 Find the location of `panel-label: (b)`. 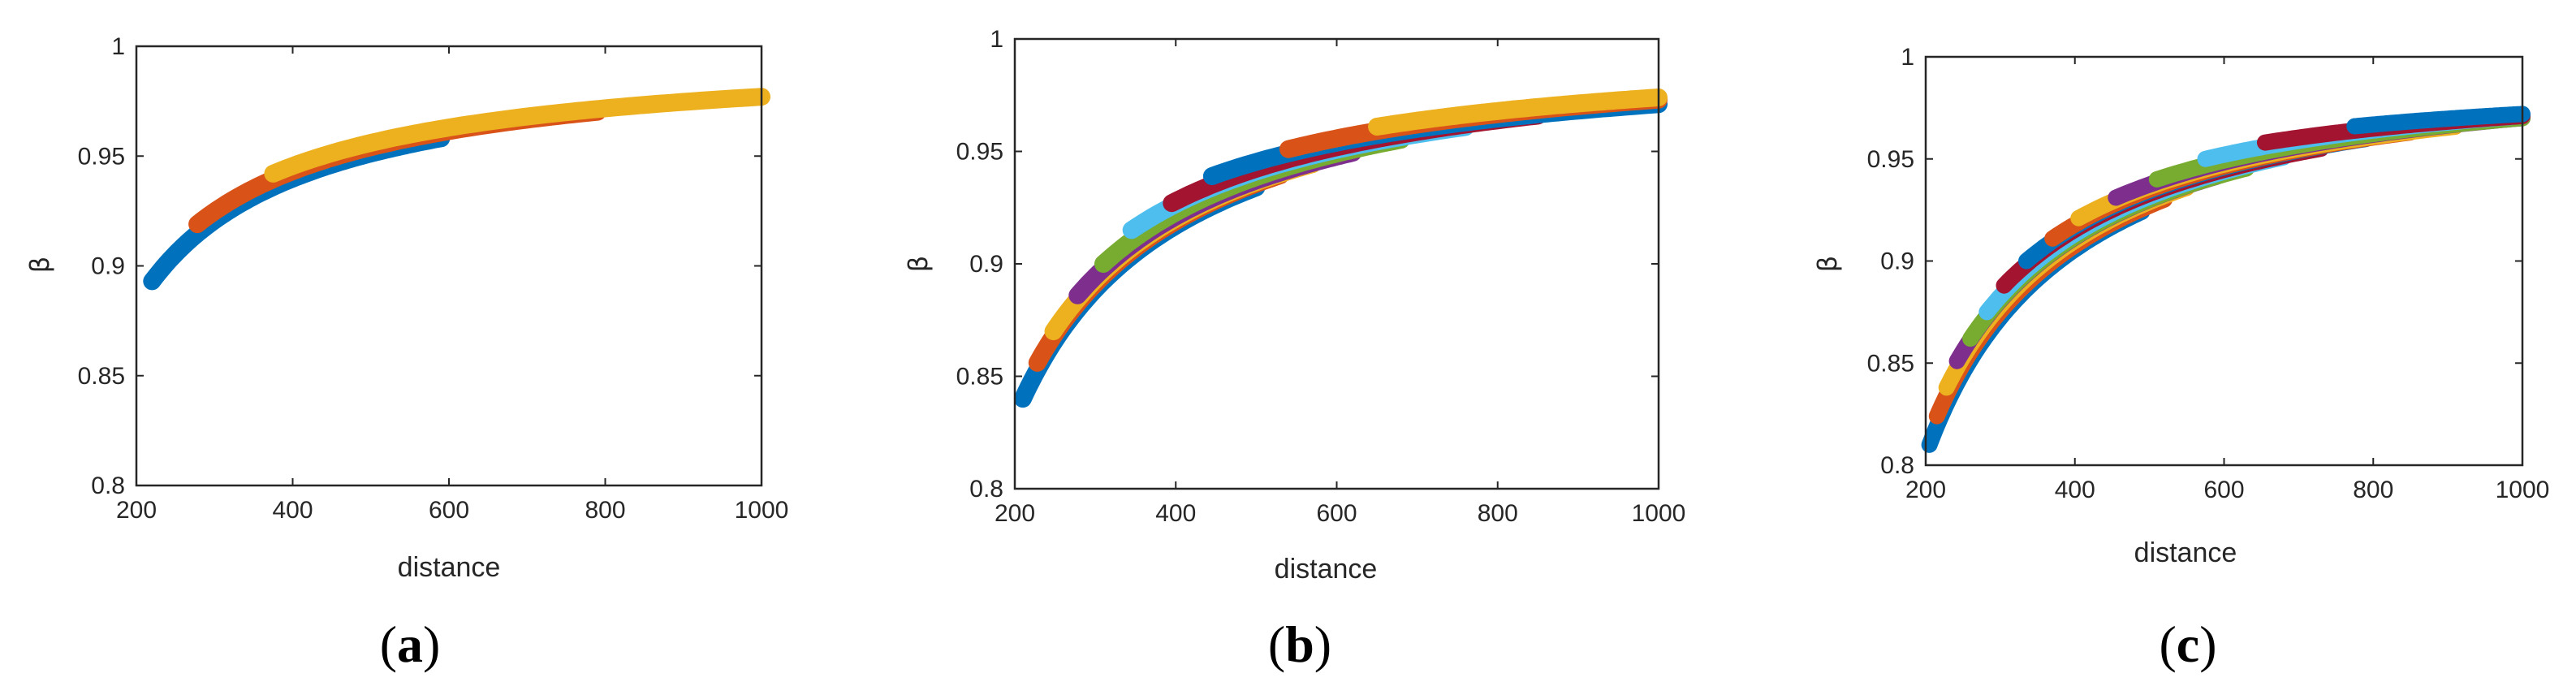

panel-label: (b) is located at coordinates (1299, 644).